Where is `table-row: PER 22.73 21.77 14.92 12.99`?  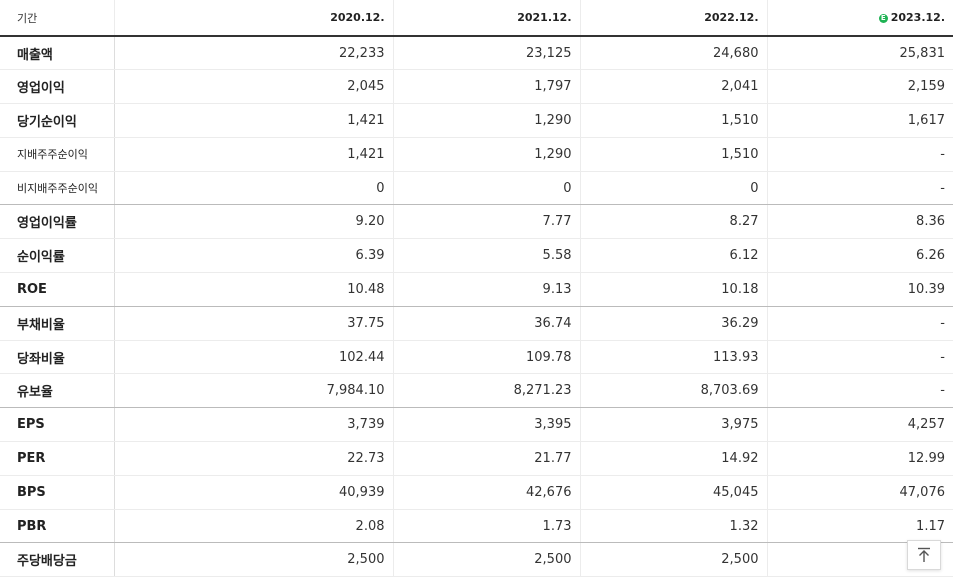
table-row: PER 22.73 21.77 14.92 12.99 is located at coordinates (476, 458).